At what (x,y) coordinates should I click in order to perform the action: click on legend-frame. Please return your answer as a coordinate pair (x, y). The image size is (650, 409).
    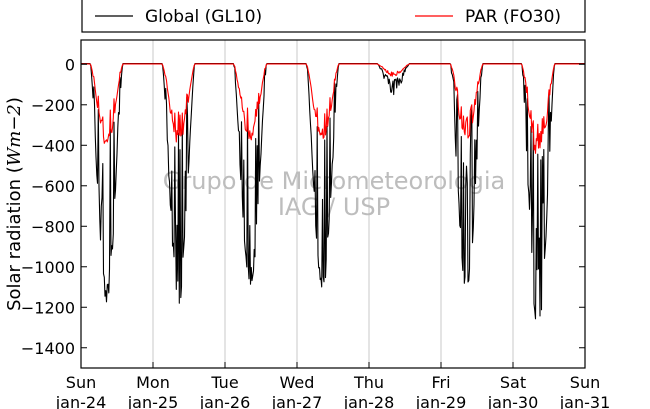
    Looking at the image, I should click on (333, 16).